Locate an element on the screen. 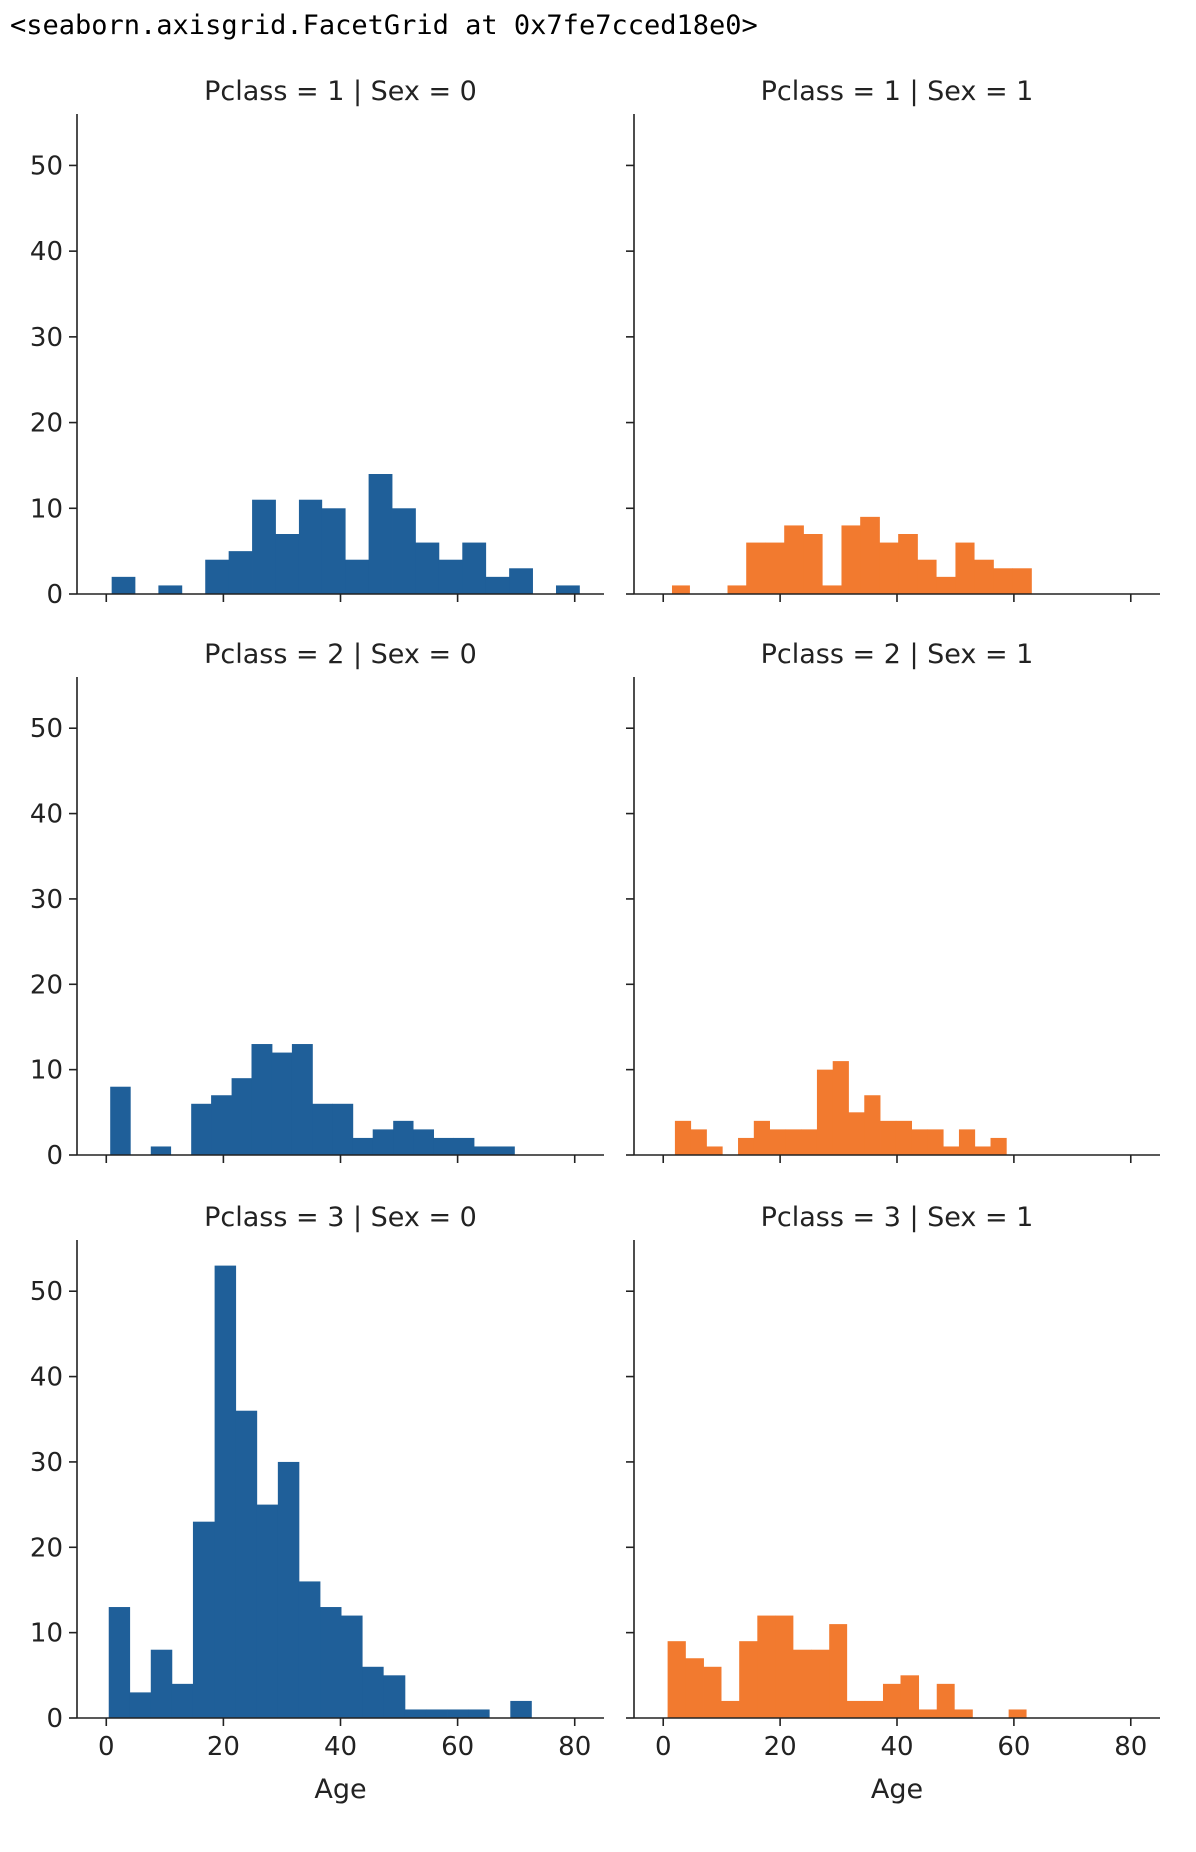 The height and width of the screenshot is (1852, 1196). x-tick-label: 80 is located at coordinates (1130, 1747).